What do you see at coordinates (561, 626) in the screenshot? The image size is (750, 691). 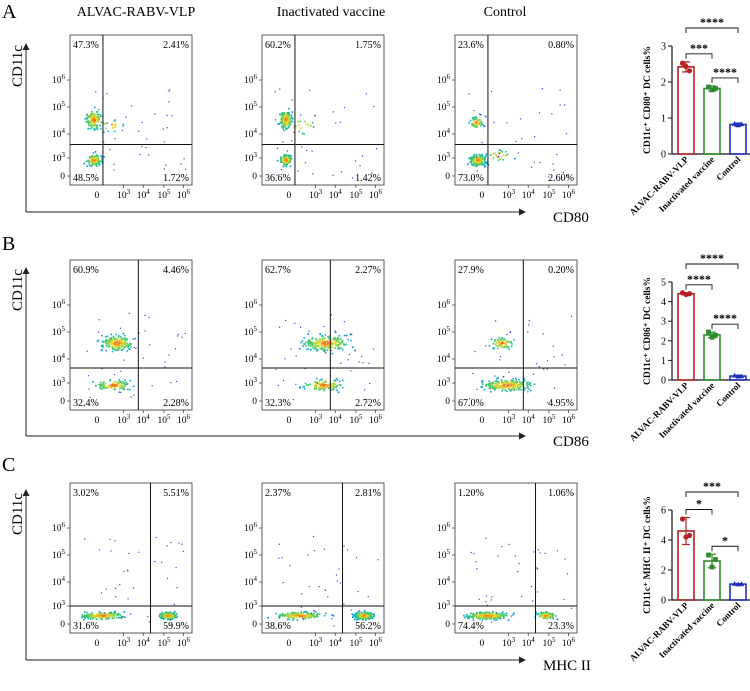 I see `quadrant-bottom-right: 23.3%` at bounding box center [561, 626].